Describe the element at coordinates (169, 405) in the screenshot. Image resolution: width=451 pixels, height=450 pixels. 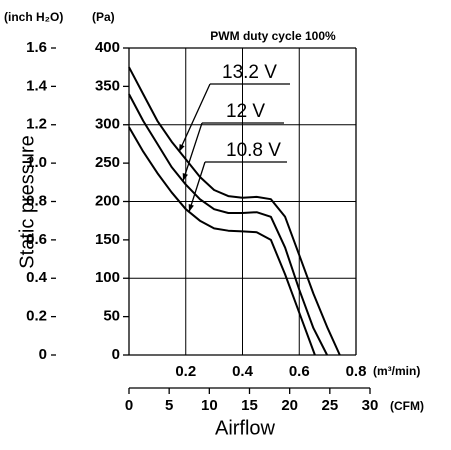
I see `x2-tick-label: 5` at that location.